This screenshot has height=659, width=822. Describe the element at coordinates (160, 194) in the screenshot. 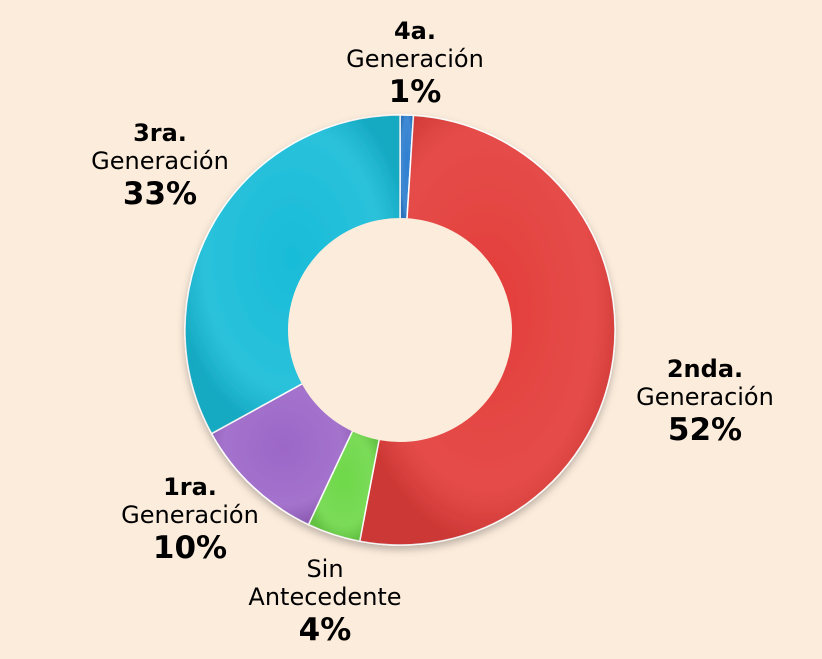

I see `slice-label-percent: 33%` at that location.